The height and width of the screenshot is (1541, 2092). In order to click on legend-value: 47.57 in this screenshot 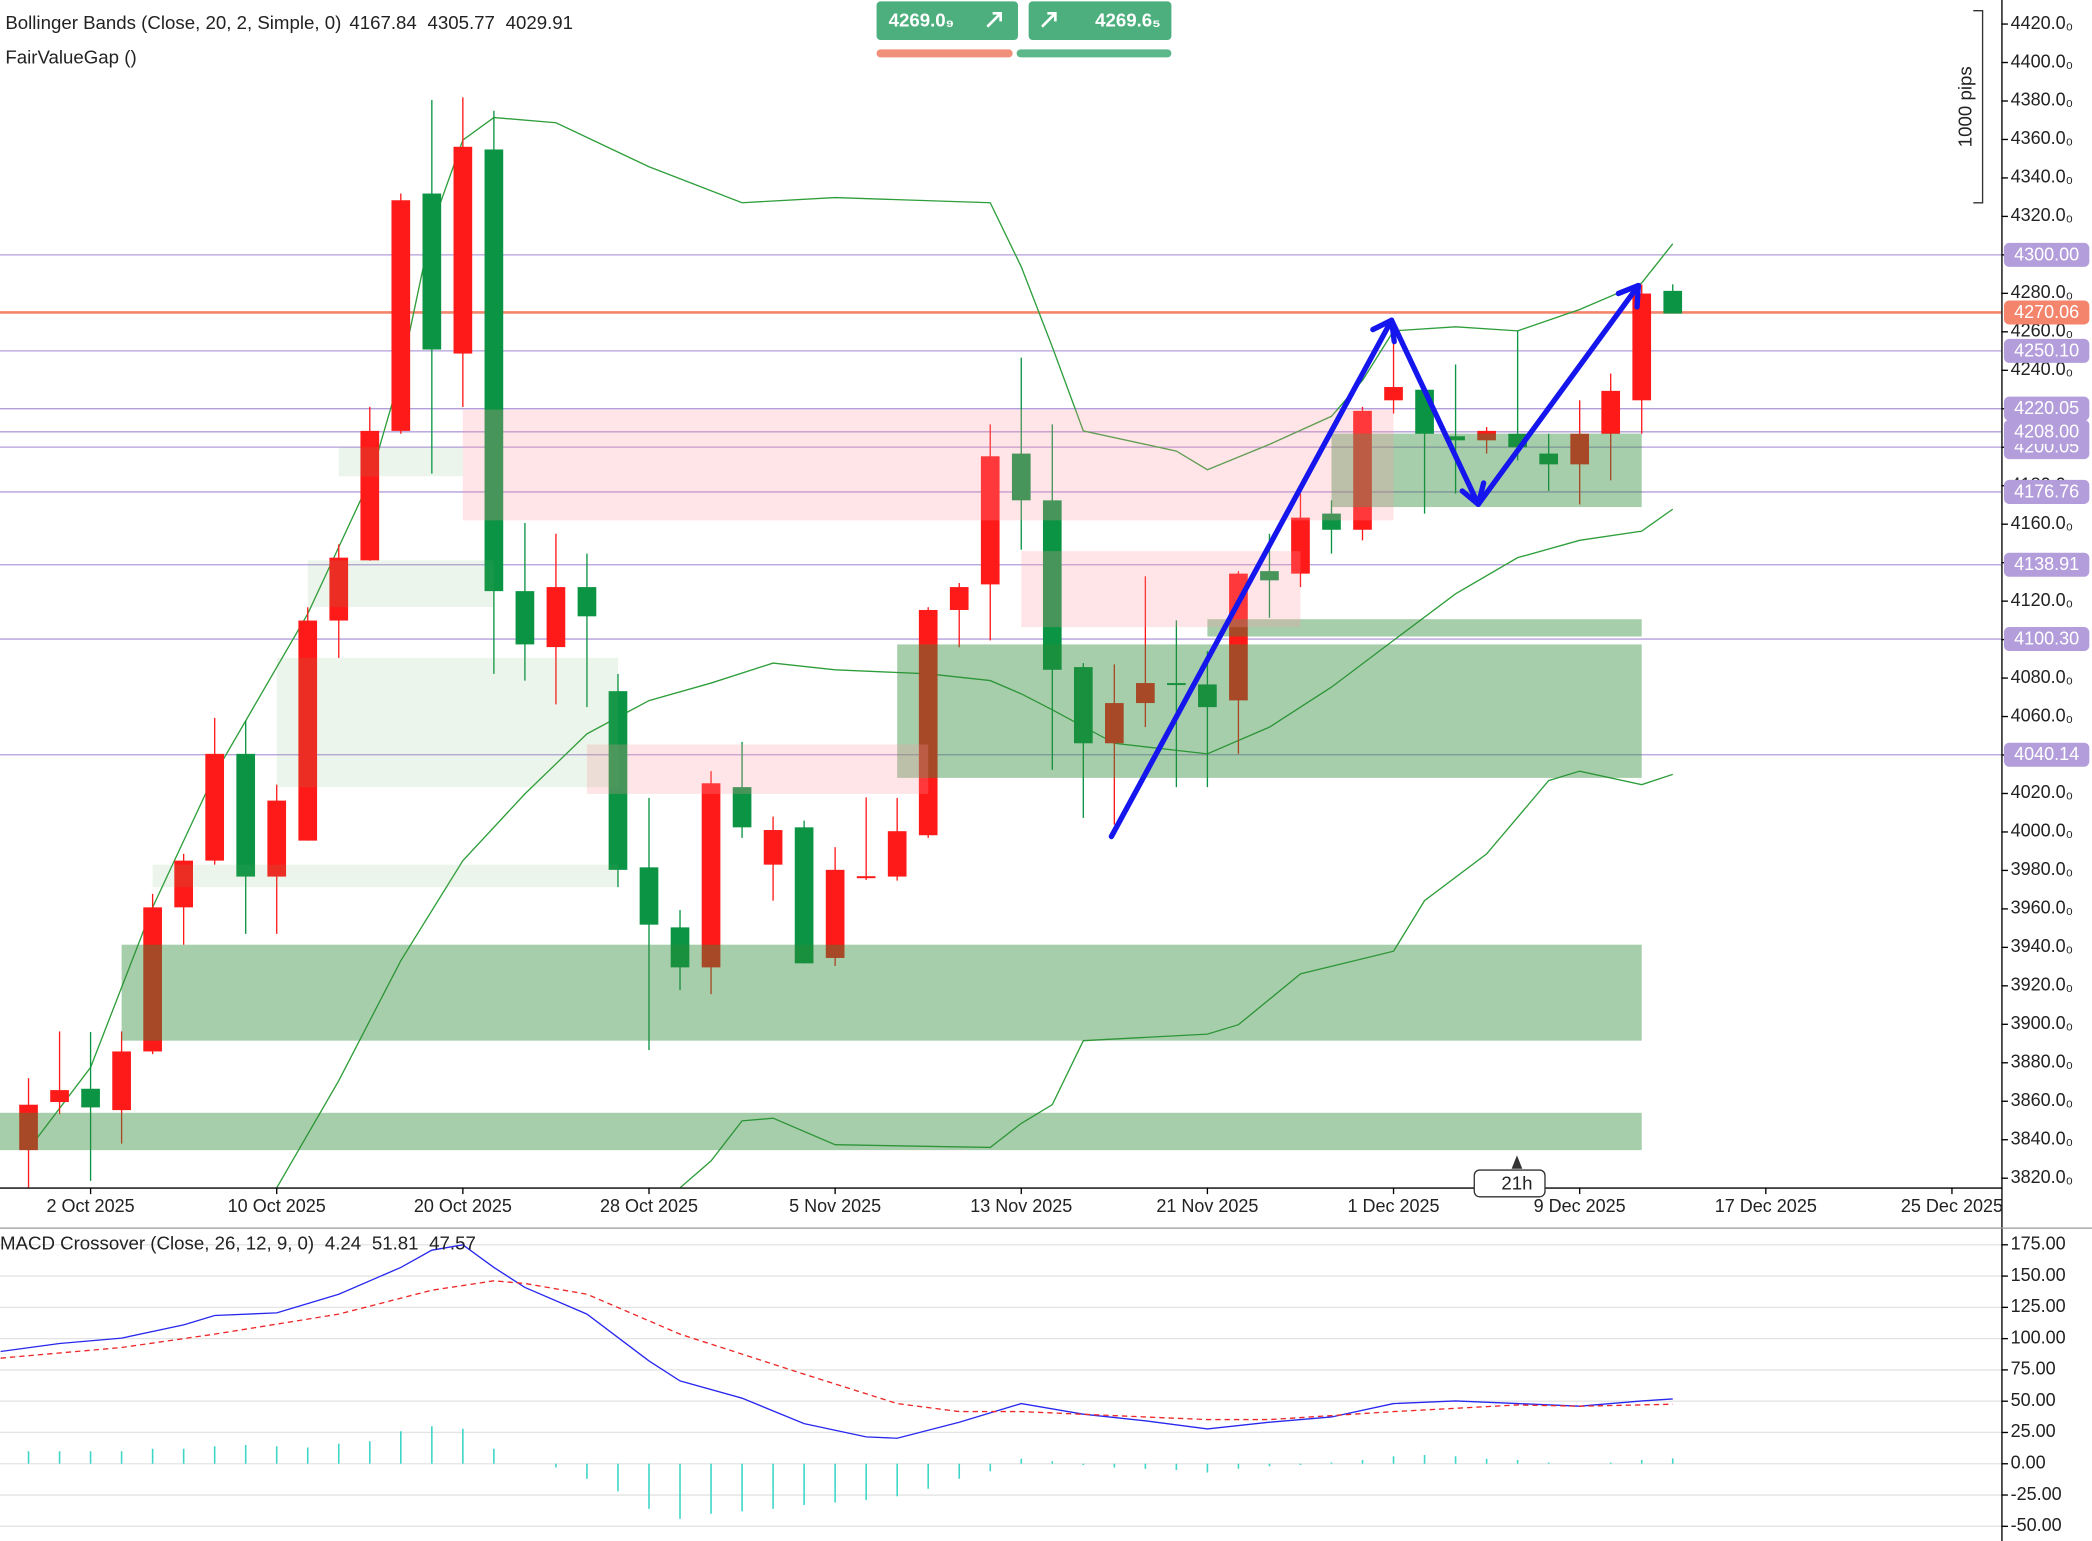, I will do `click(452, 1243)`.